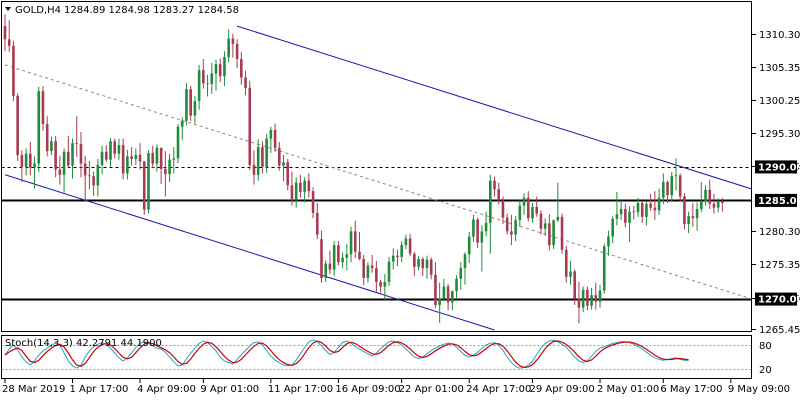  What do you see at coordinates (38, 10) in the screenshot?
I see `symbol-title: GOLD,H4` at bounding box center [38, 10].